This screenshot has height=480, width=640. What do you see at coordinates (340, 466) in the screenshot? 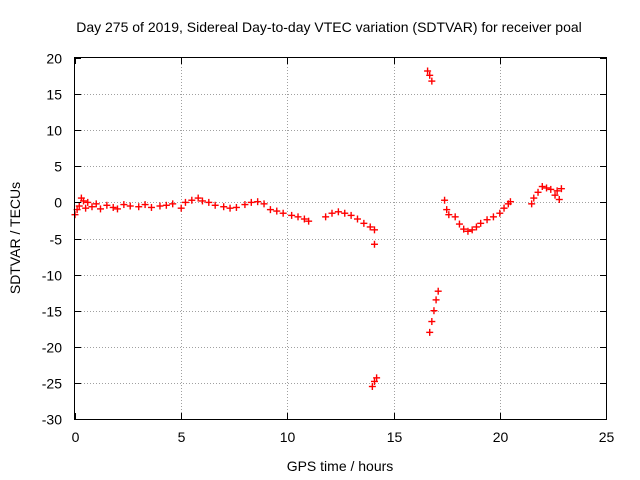
I see `x-axis-label: GPS time / hours` at bounding box center [340, 466].